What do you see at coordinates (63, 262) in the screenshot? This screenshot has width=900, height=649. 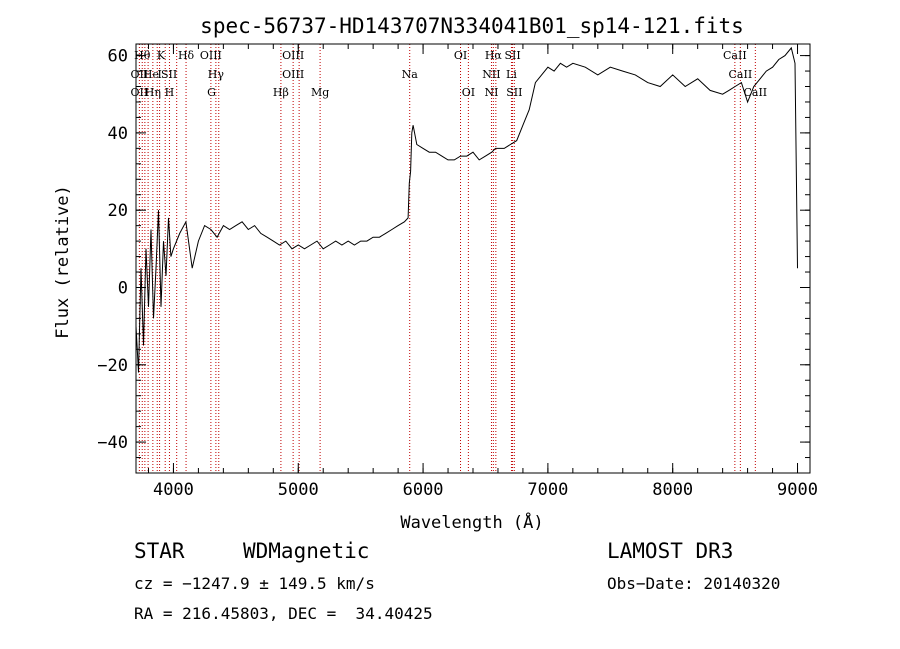 I see `y-axis-label: Flux (relative)` at bounding box center [63, 262].